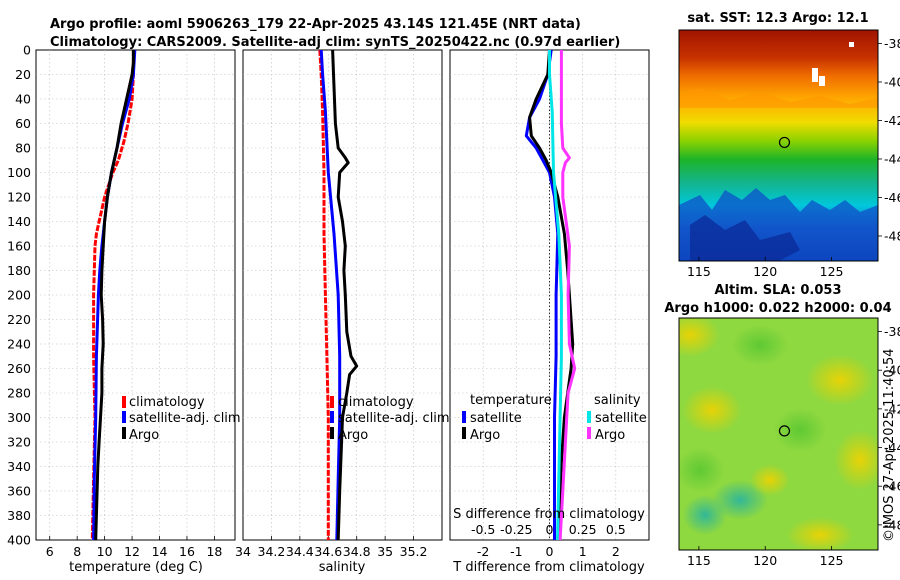 Image resolution: width=900 pixels, height=580 pixels. I want to click on sst-warm-band, so click(778, 98).